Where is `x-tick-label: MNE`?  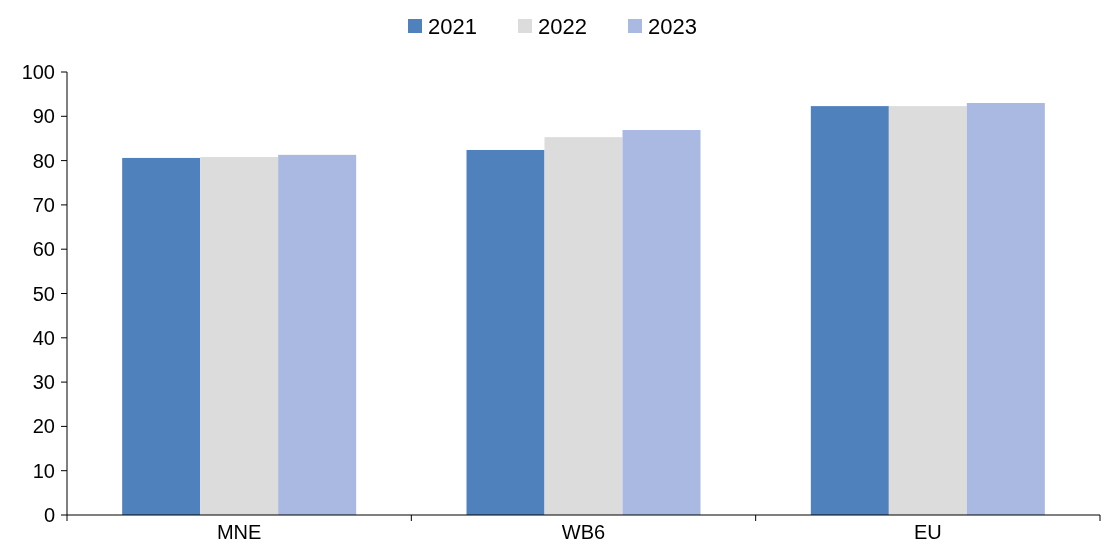 x-tick-label: MNE is located at coordinates (239, 532).